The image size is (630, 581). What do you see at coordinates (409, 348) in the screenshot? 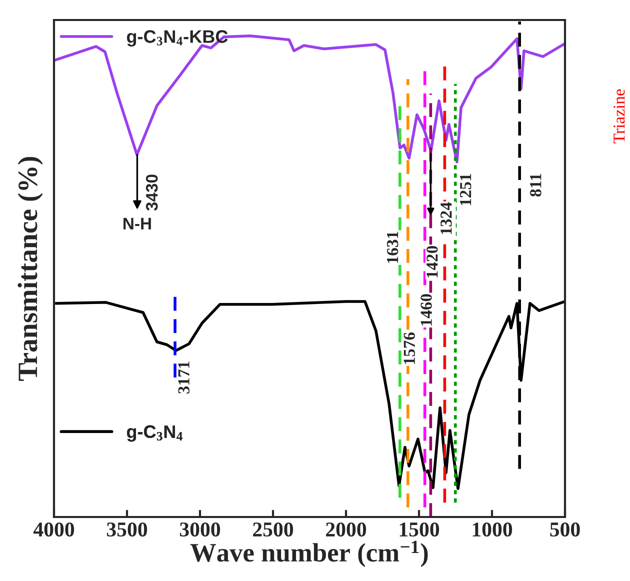
I see `ref-line-label: 1576` at bounding box center [409, 348].